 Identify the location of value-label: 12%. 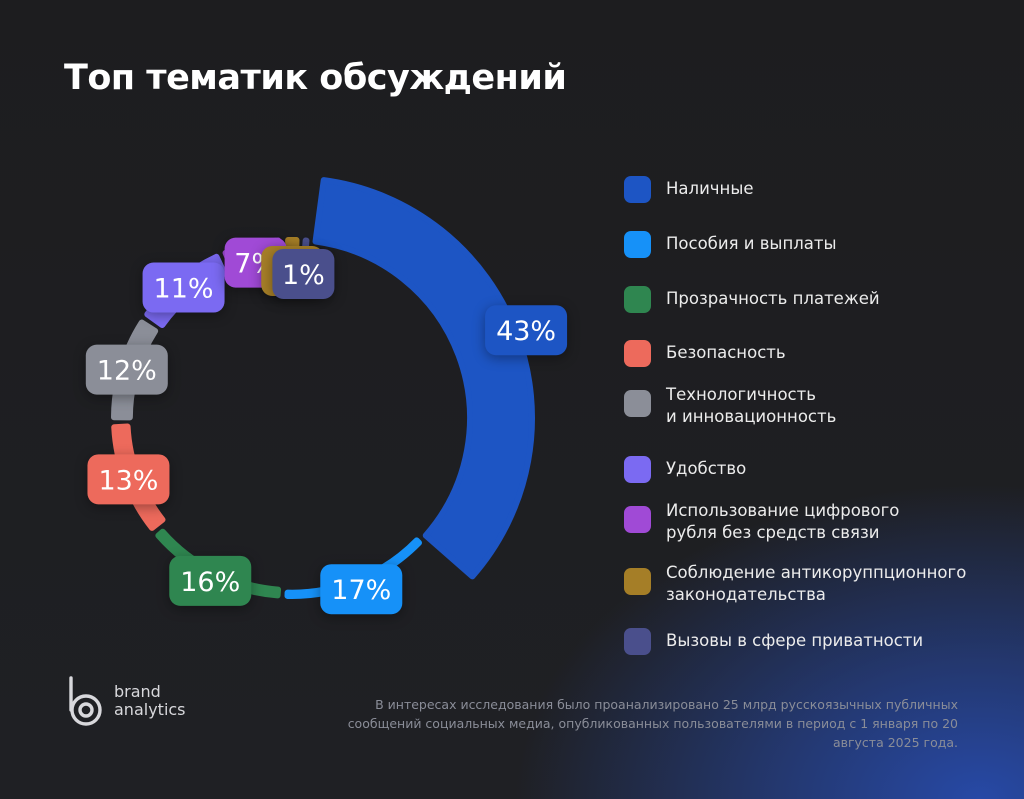
(127, 371).